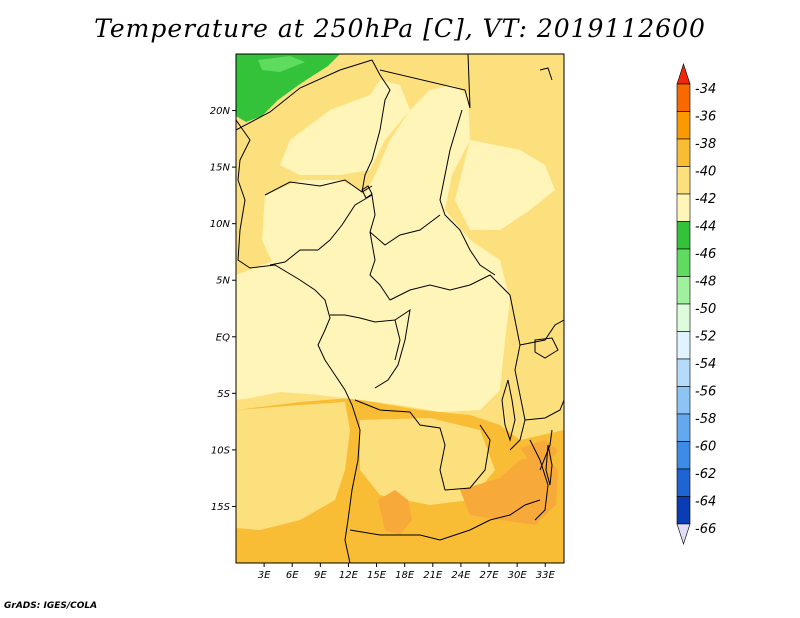  I want to click on colorbar-label: -34, so click(705, 89).